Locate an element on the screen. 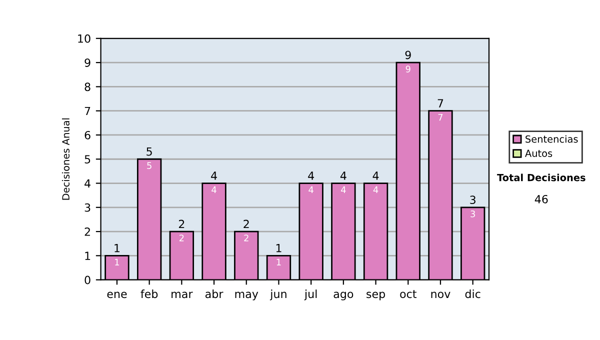  x-tick-label: jun is located at coordinates (278, 295).